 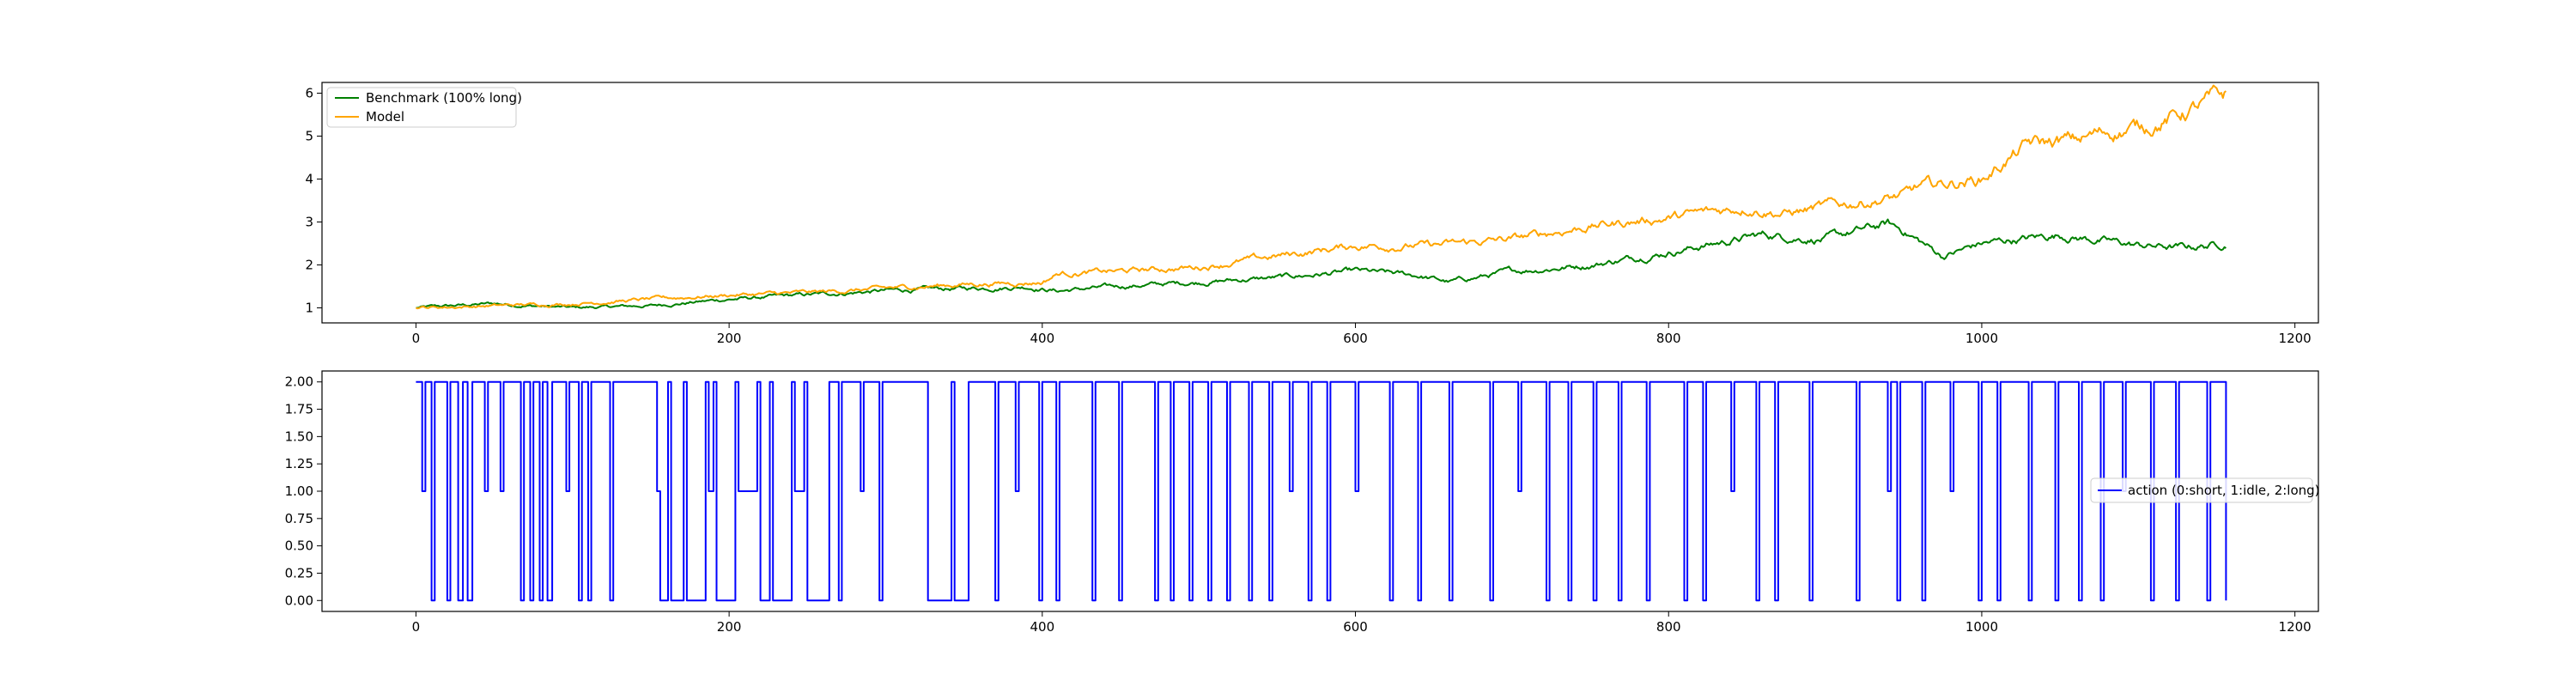 I want to click on y-tick-label: 6, so click(x=309, y=93).